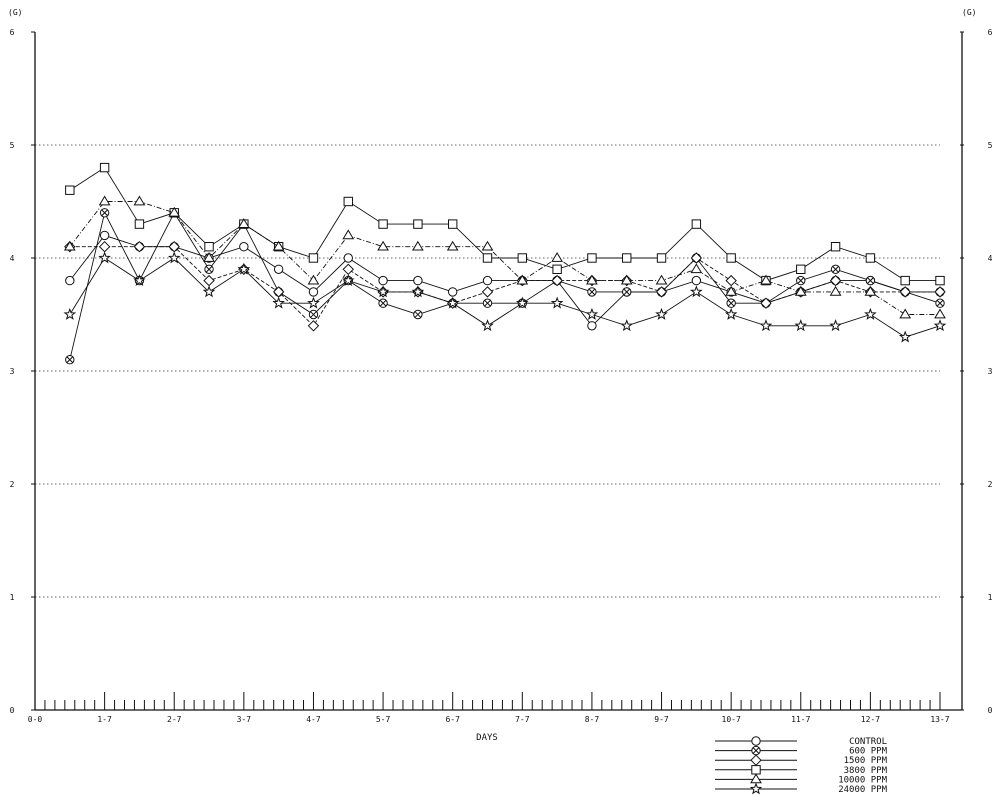  I want to click on y-tick-label-left: 4, so click(12, 258).